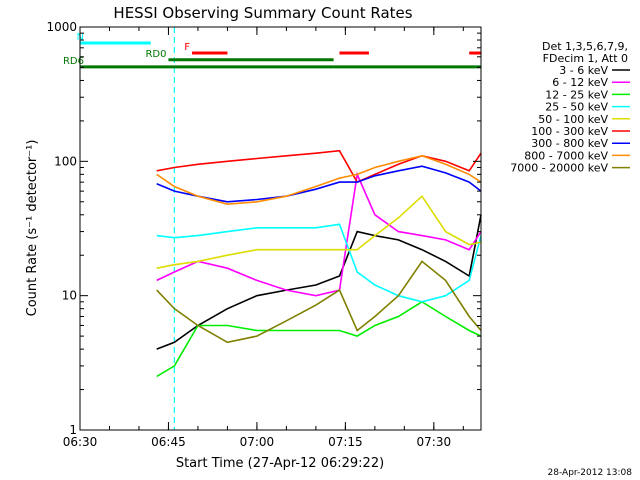 The width and height of the screenshot is (640, 480). What do you see at coordinates (262, 13) in the screenshot?
I see `chart-title: HESSI Observing Summary Count Rates` at bounding box center [262, 13].